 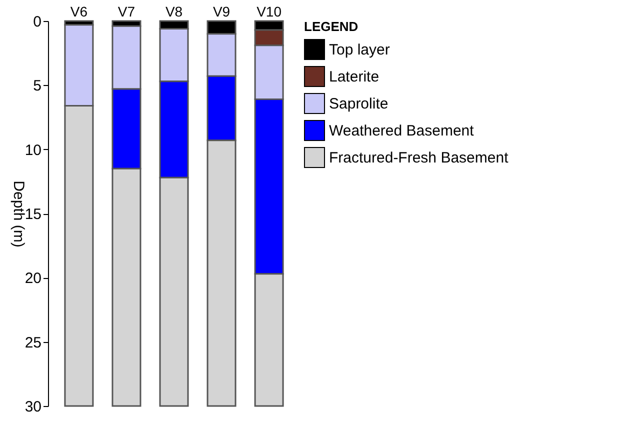 What do you see at coordinates (37, 22) in the screenshot?
I see `y-tick-label: 0` at bounding box center [37, 22].